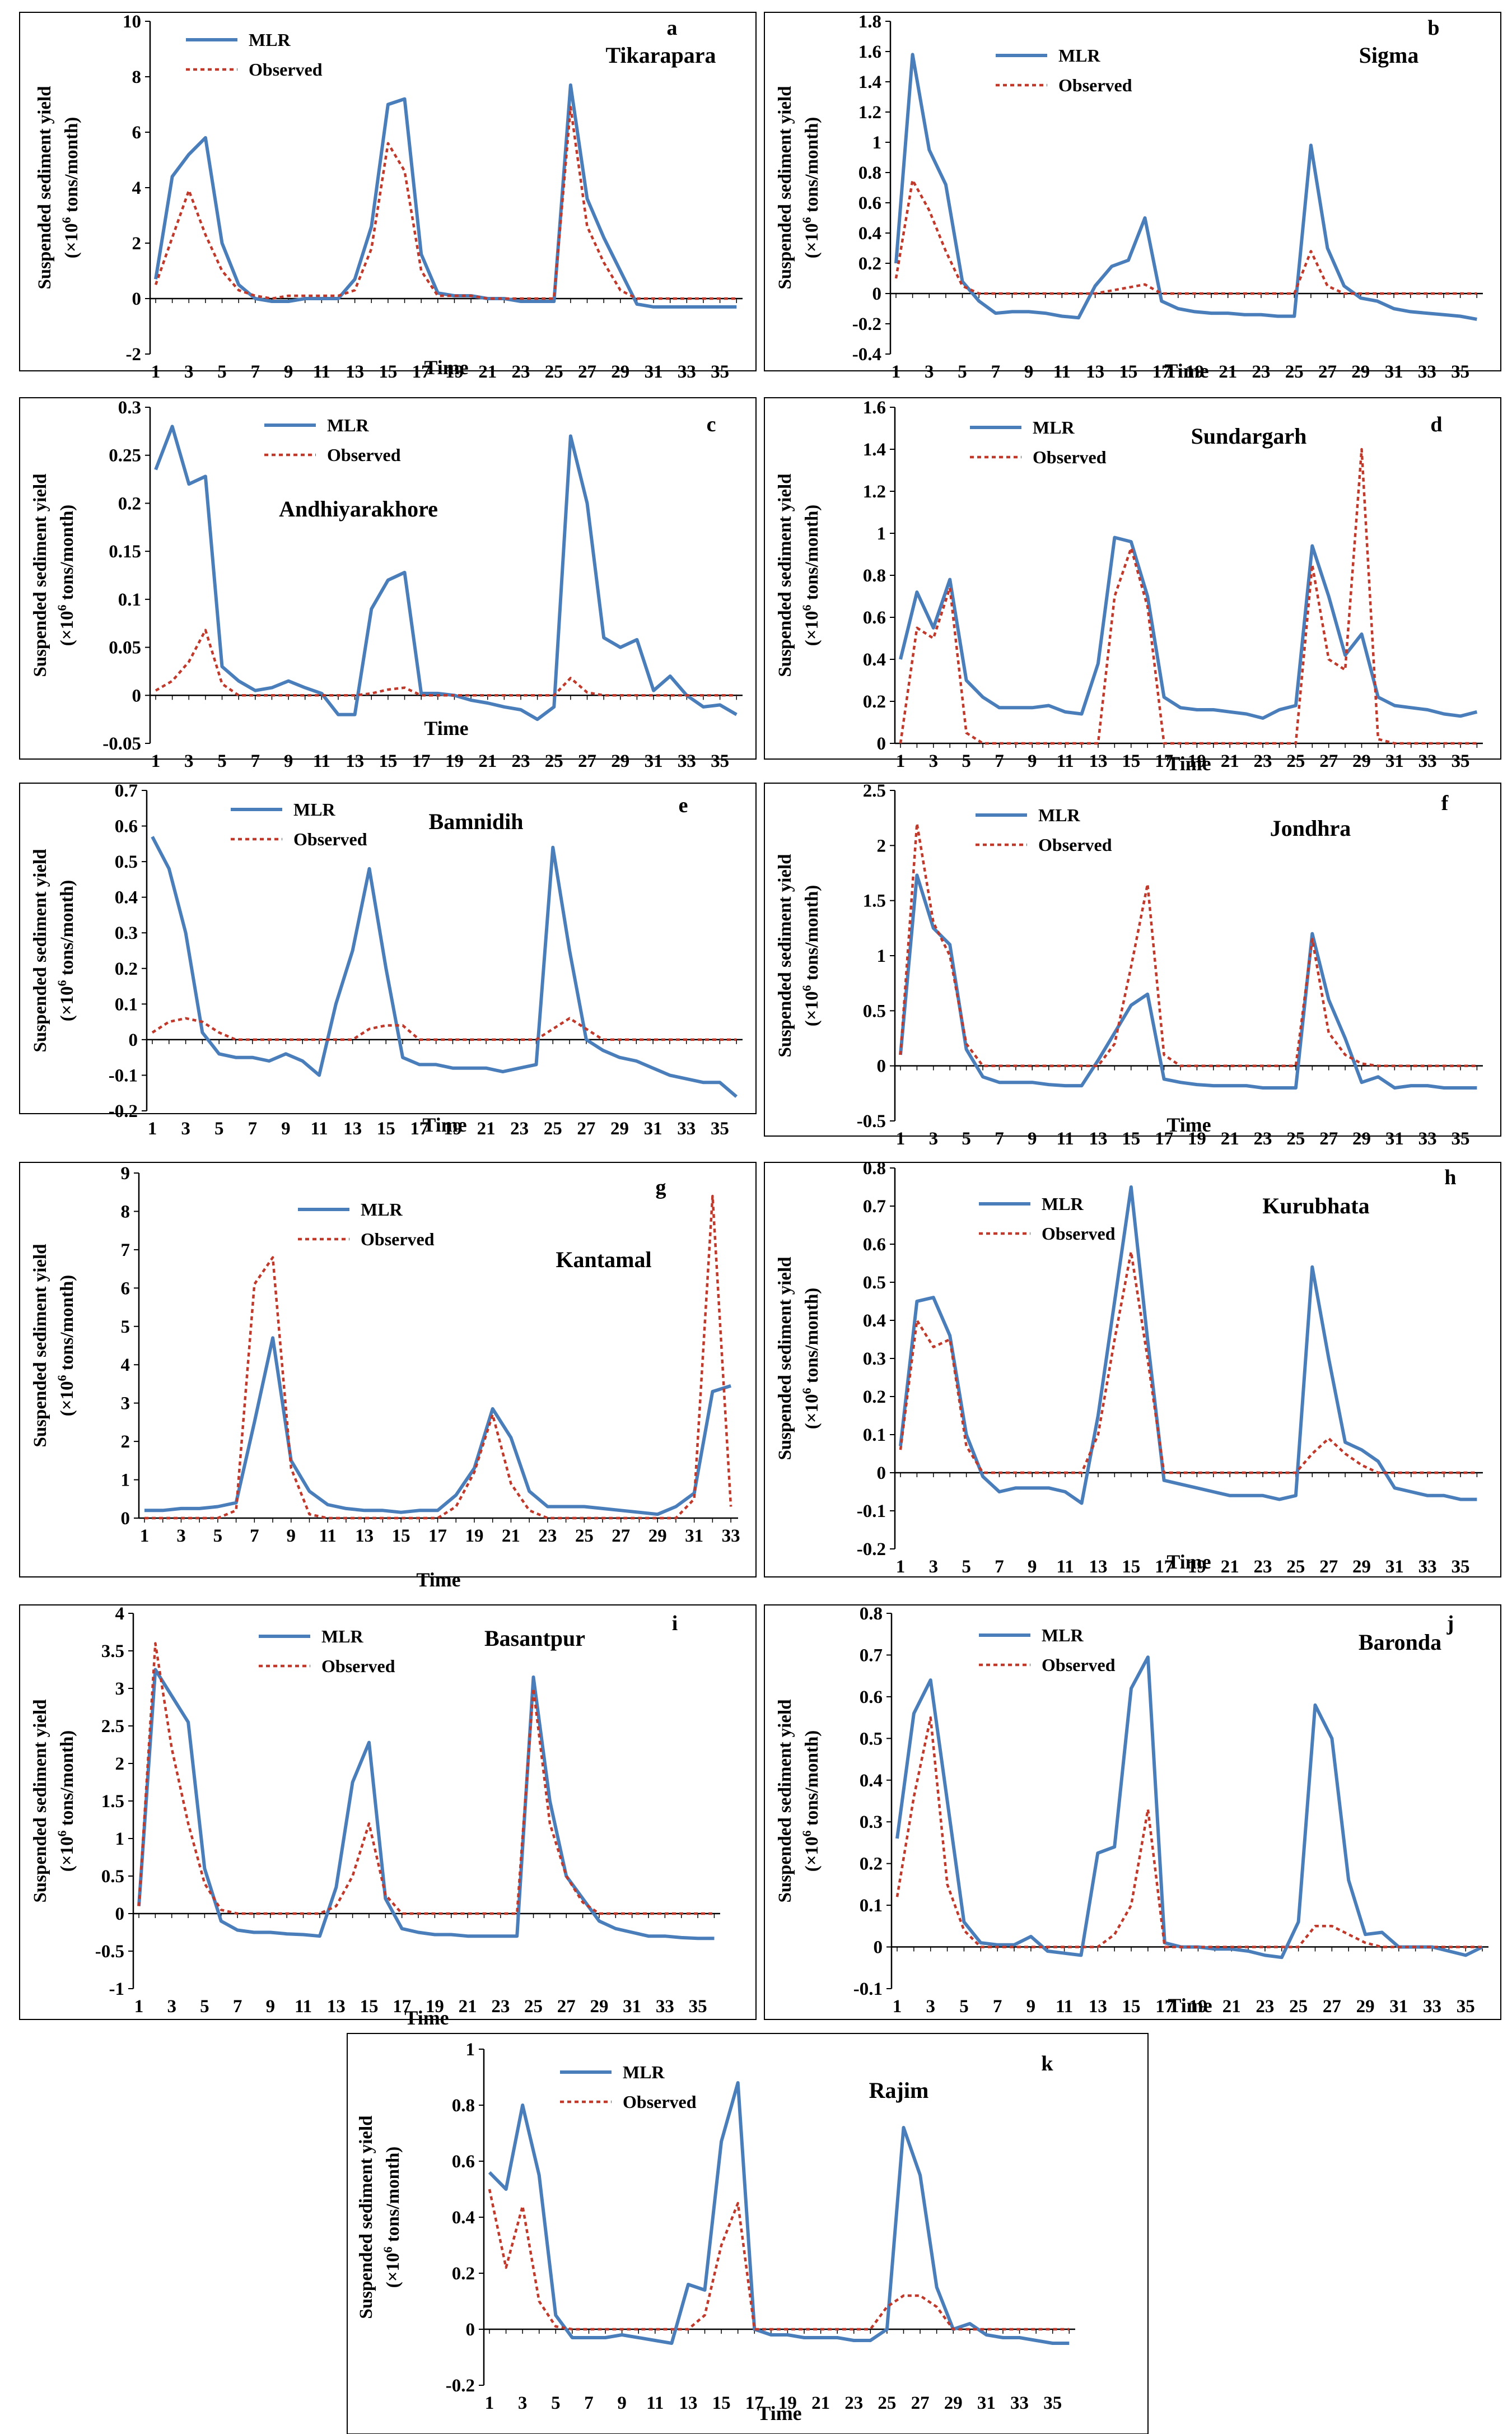 This screenshot has height=2434, width=1512. Describe the element at coordinates (222, 372) in the screenshot. I see `x-tick-label: 5` at that location.